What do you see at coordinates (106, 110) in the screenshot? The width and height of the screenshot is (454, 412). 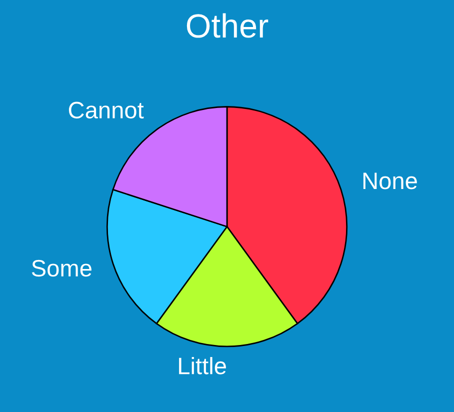 I see `slice-label: Cannot` at bounding box center [106, 110].